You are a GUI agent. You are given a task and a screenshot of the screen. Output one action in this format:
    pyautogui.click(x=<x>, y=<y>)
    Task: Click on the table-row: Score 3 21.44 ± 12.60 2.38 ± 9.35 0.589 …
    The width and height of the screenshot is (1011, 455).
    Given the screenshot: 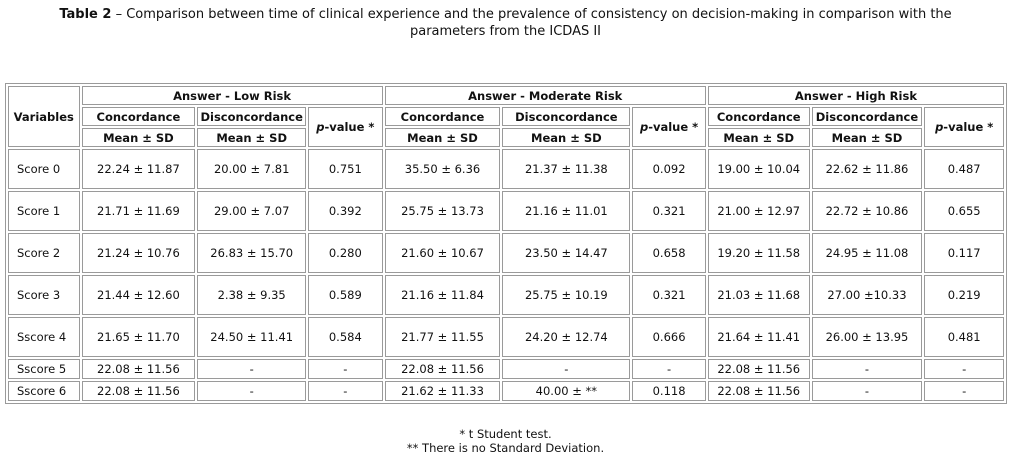 What is the action you would take?
    pyautogui.click(x=506, y=295)
    